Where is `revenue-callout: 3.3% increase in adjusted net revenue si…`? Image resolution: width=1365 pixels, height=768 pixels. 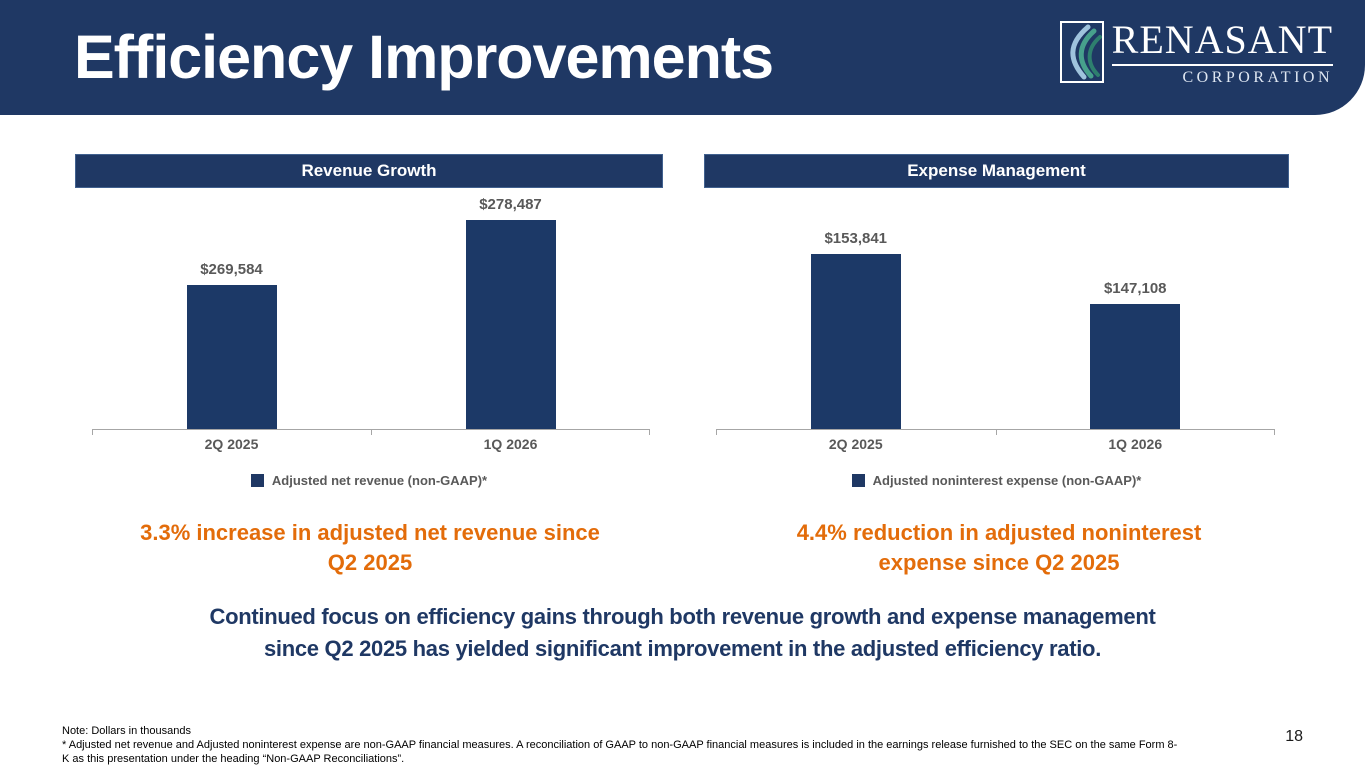 revenue-callout: 3.3% increase in adjusted net revenue si… is located at coordinates (370, 548).